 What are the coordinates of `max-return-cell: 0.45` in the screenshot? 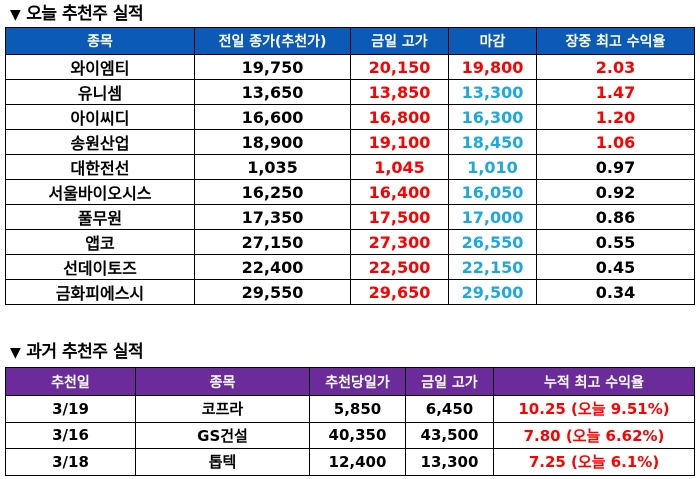 It's located at (615, 267).